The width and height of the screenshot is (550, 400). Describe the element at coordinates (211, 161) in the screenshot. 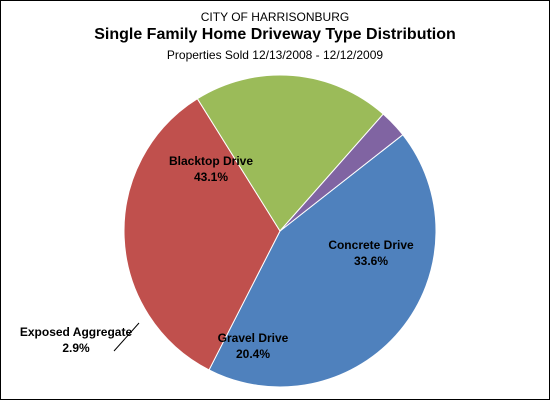

I see `slice-label-name: Blacktop Drive` at that location.